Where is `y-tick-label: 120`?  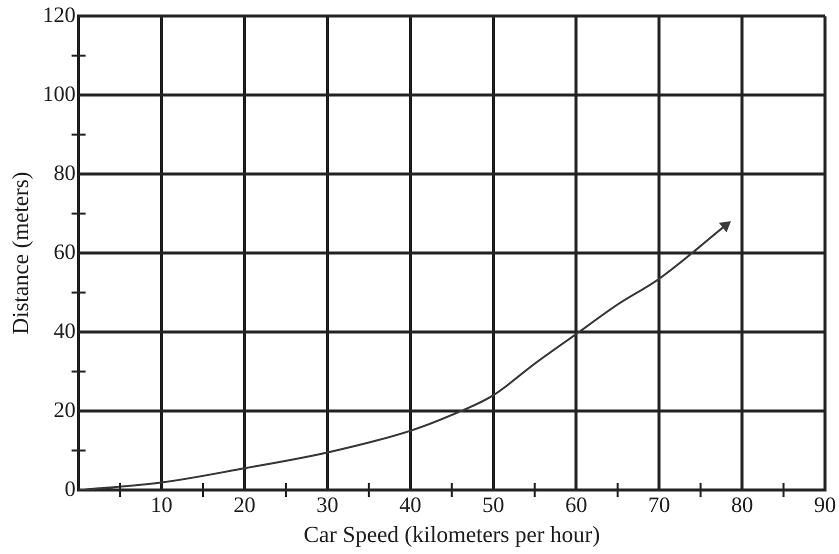
y-tick-label: 120 is located at coordinates (59, 14).